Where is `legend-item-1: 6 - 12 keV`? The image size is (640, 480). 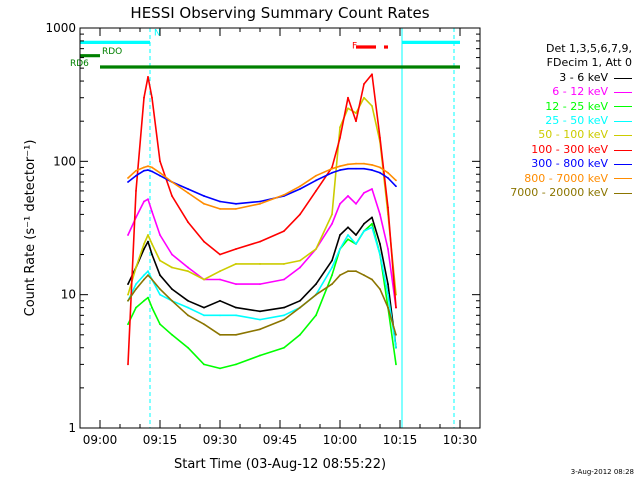
legend-item-1: 6 - 12 keV is located at coordinates (559, 92).